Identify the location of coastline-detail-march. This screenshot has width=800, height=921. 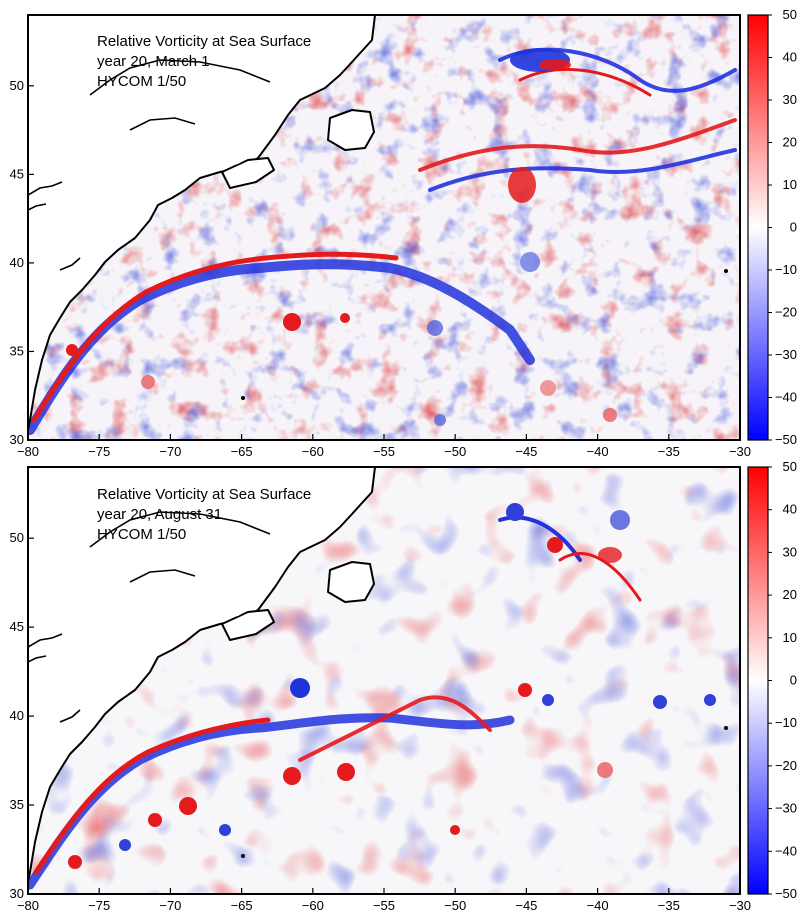
(149, 165).